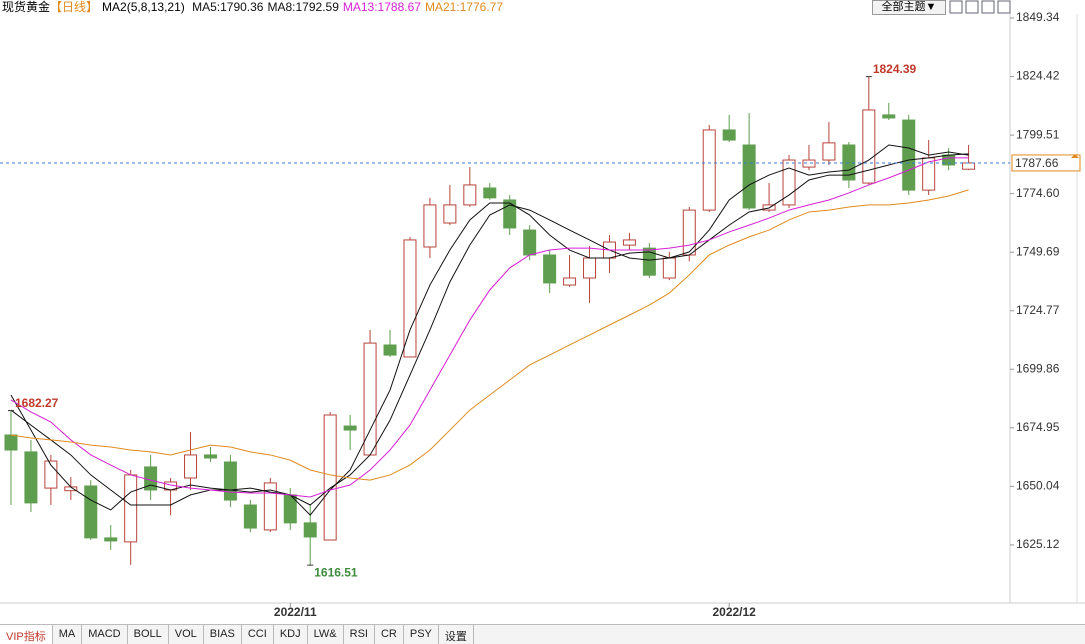 The image size is (1085, 644). I want to click on last-price-label: 1787.66, so click(1037, 163).